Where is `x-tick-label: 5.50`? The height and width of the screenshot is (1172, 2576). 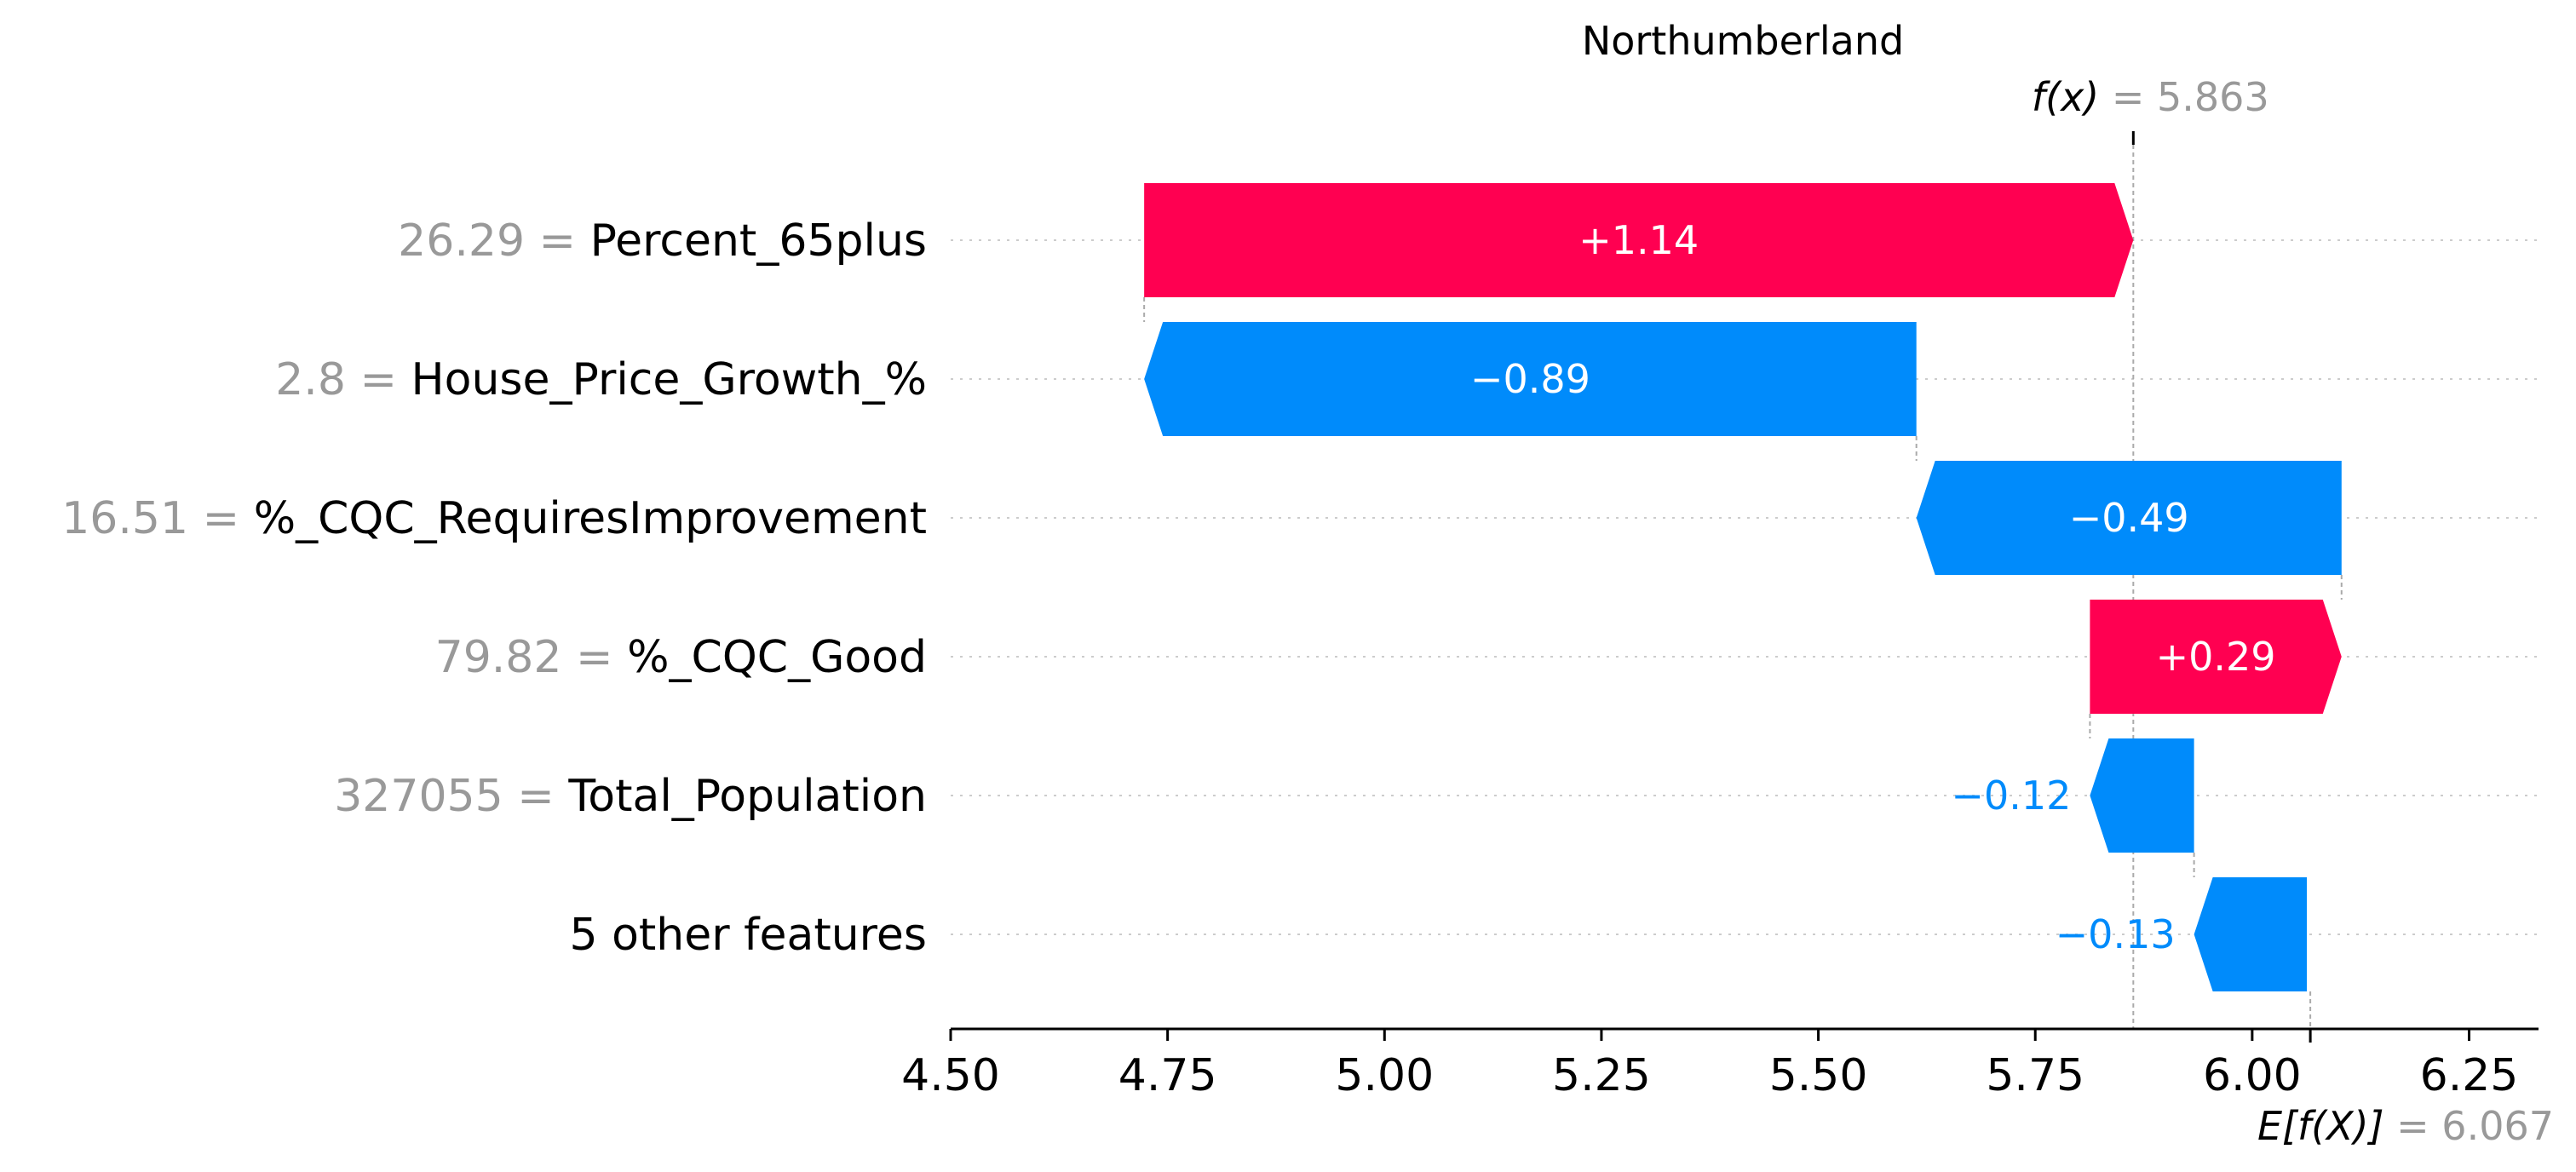
x-tick-label: 5.50 is located at coordinates (1818, 1075).